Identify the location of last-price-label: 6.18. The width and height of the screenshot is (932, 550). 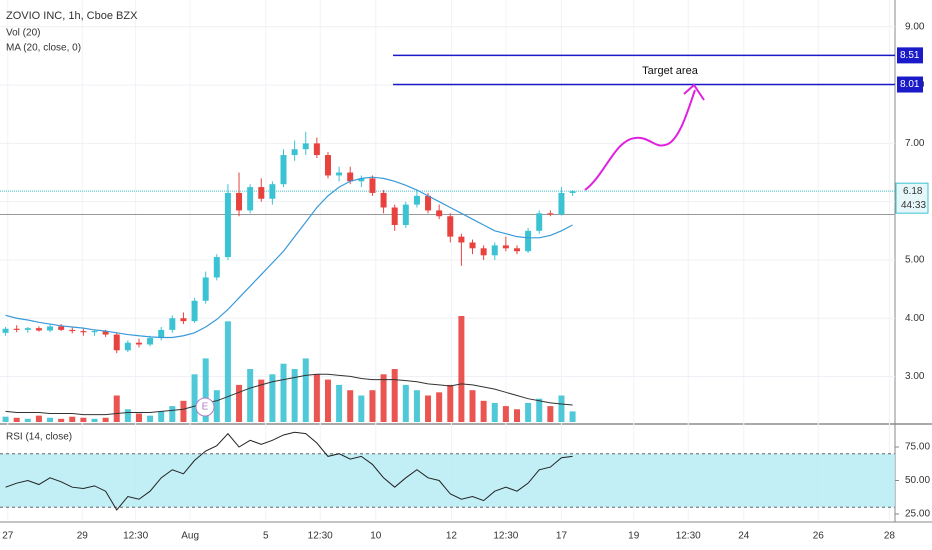
(913, 191).